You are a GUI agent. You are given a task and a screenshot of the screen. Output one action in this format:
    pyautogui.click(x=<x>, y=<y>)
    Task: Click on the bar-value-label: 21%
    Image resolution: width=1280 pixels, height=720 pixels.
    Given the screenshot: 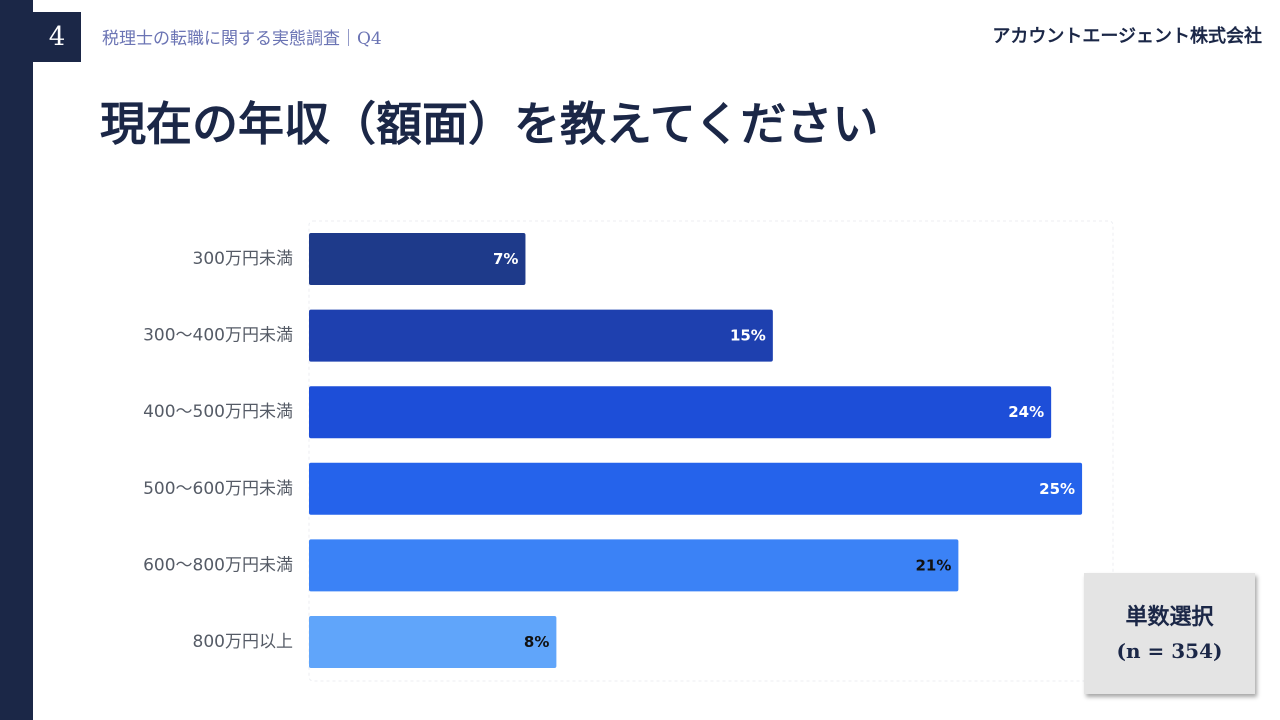 What is the action you would take?
    pyautogui.click(x=933, y=565)
    